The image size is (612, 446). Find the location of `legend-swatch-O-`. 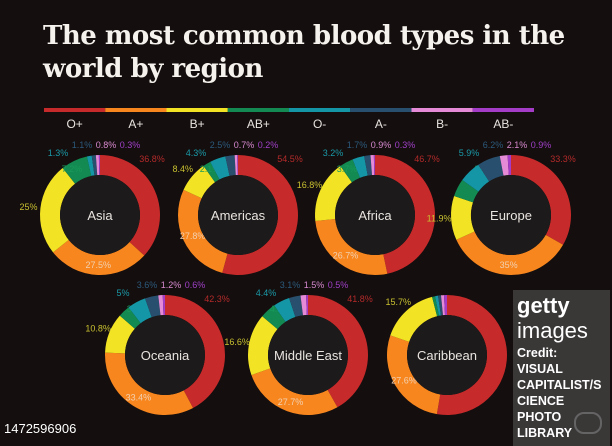

legend-swatch-O- is located at coordinates (320, 110).